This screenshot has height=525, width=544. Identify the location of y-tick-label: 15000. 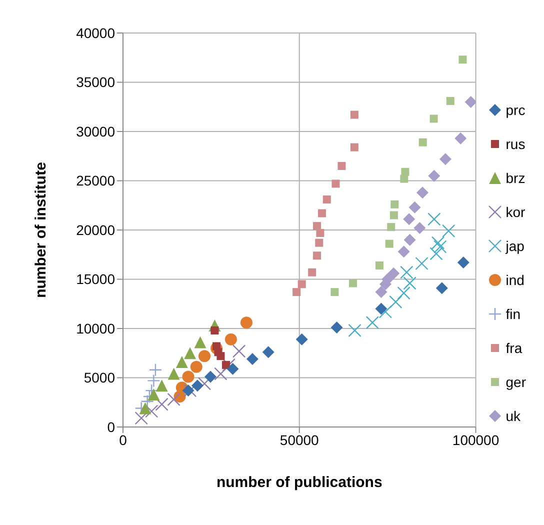
(96, 279).